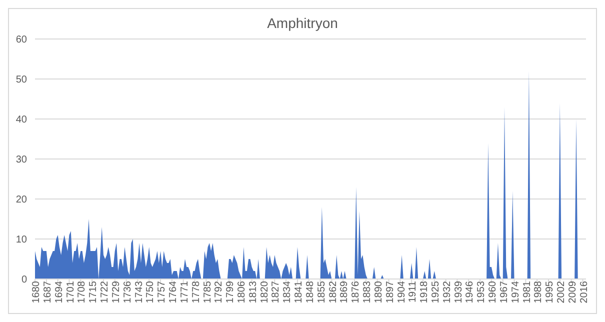 The height and width of the screenshot is (322, 605). I want to click on x-tick-label: 1967, so click(504, 292).